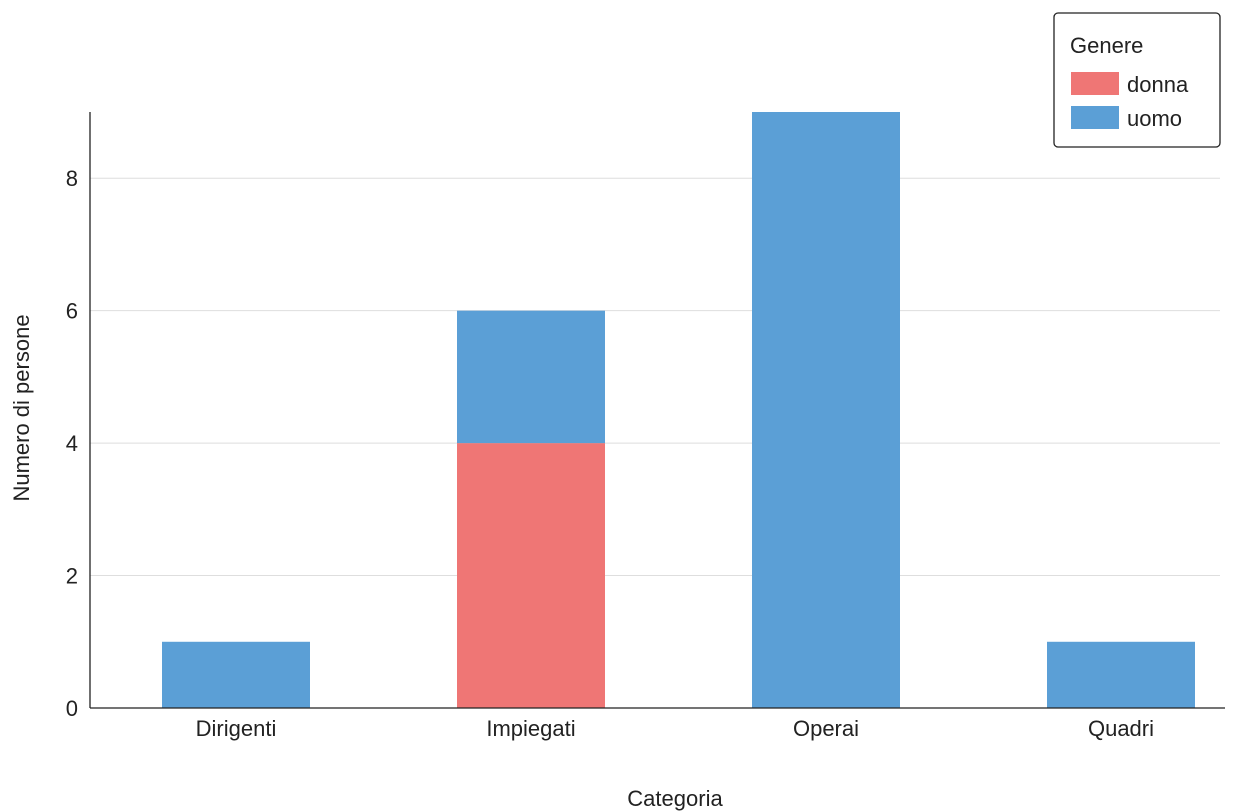  I want to click on y-tick-label: 0, so click(72, 708).